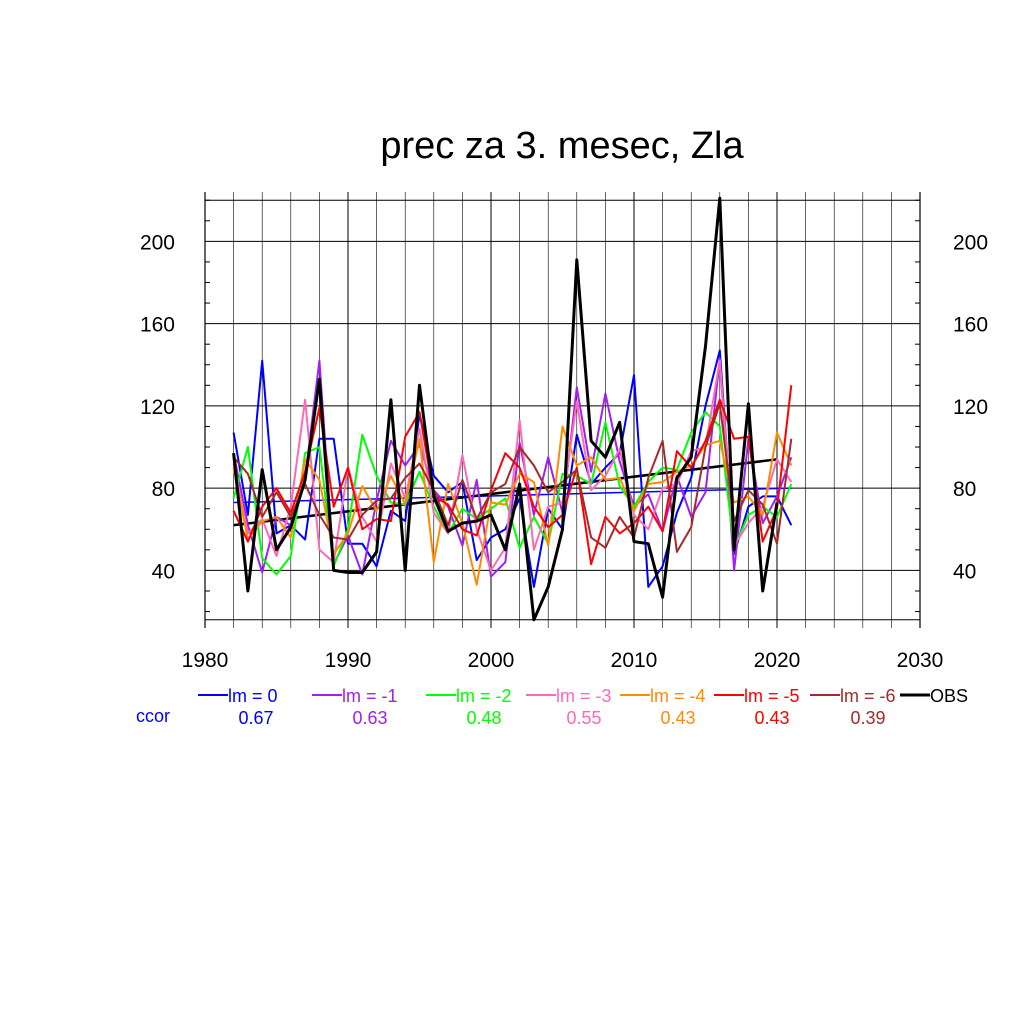 This screenshot has width=1024, height=1029. I want to click on y-tick-label-right: 40, so click(964, 571).